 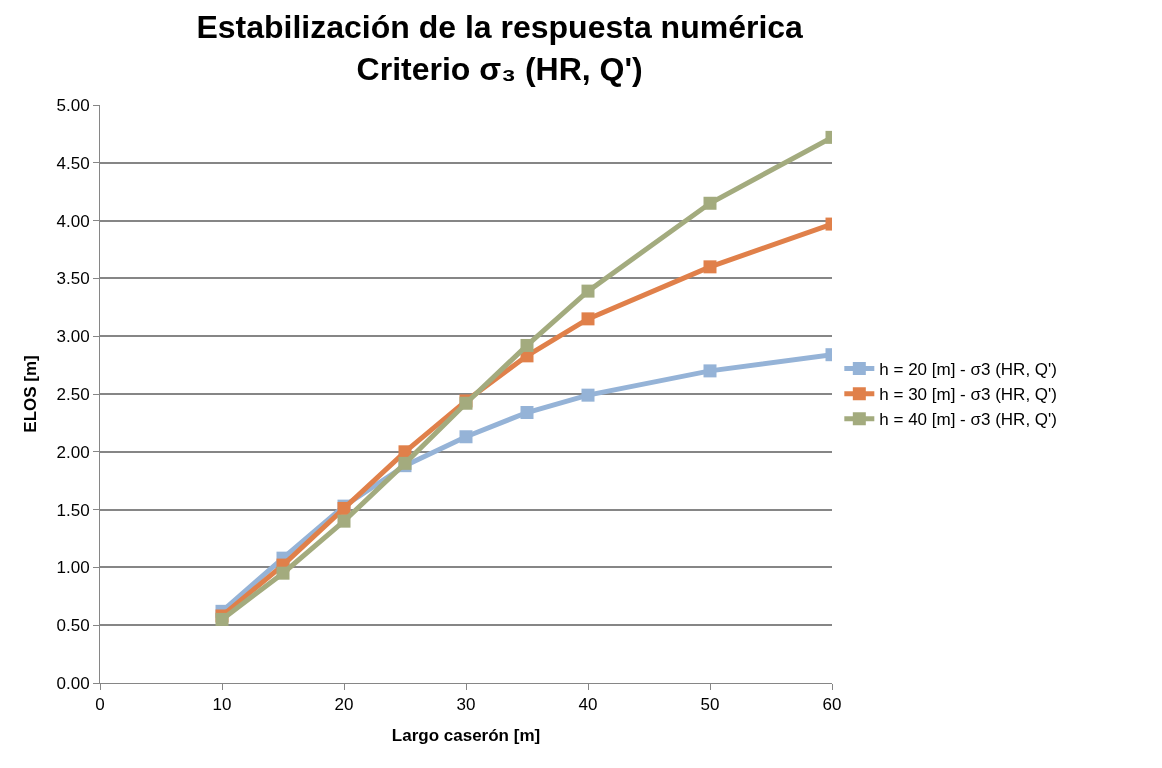 What do you see at coordinates (222, 705) in the screenshot?
I see `x-tick-label: 10` at bounding box center [222, 705].